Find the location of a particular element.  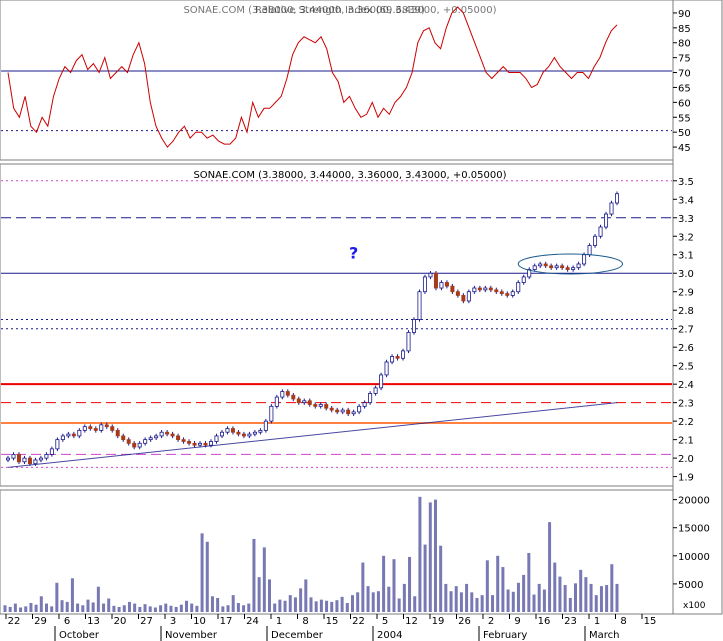

x-month-label: October is located at coordinates (79, 635).